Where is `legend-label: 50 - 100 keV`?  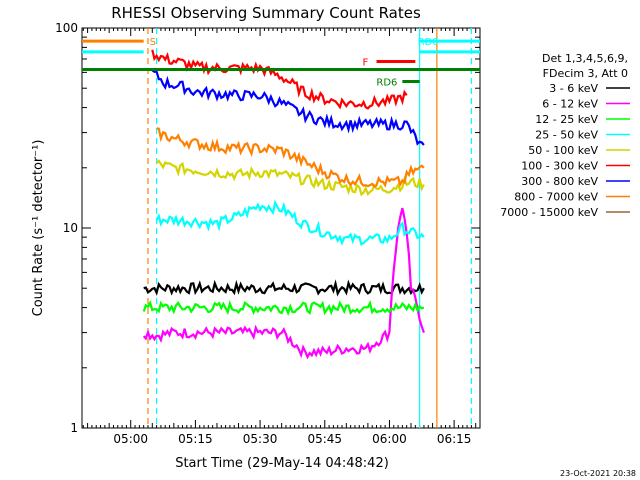
legend-label: 50 - 100 keV is located at coordinates (563, 150).